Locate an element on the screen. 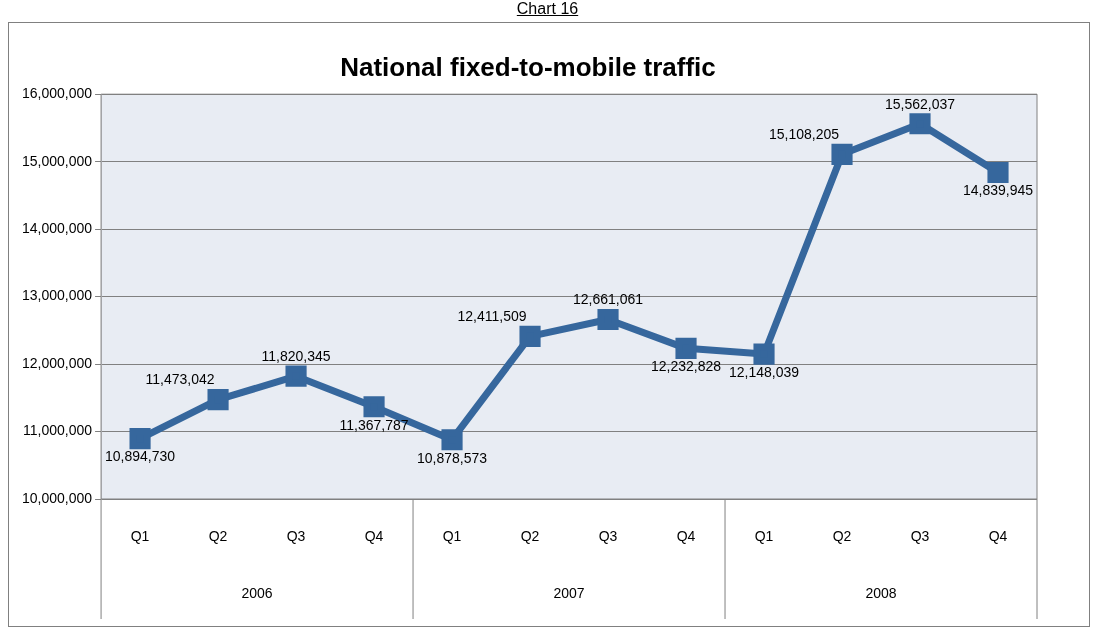 This screenshot has height=631, width=1095. data-label: 15,108,205 is located at coordinates (804, 134).